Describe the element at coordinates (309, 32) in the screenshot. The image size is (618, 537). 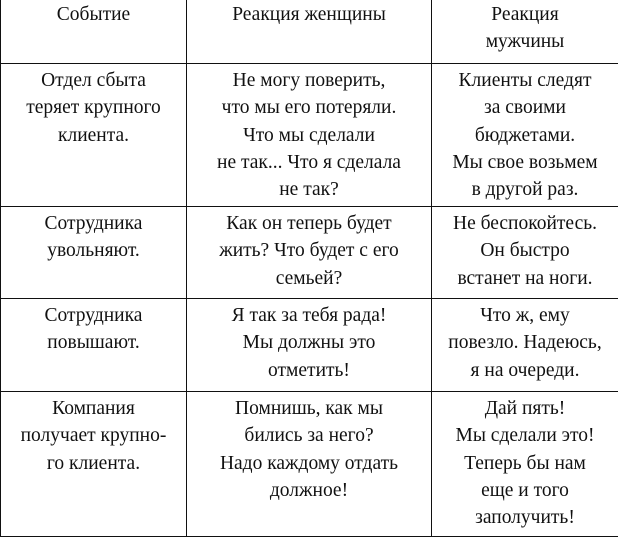
I see `header-cell-female-reaction: Реакция женщины` at that location.